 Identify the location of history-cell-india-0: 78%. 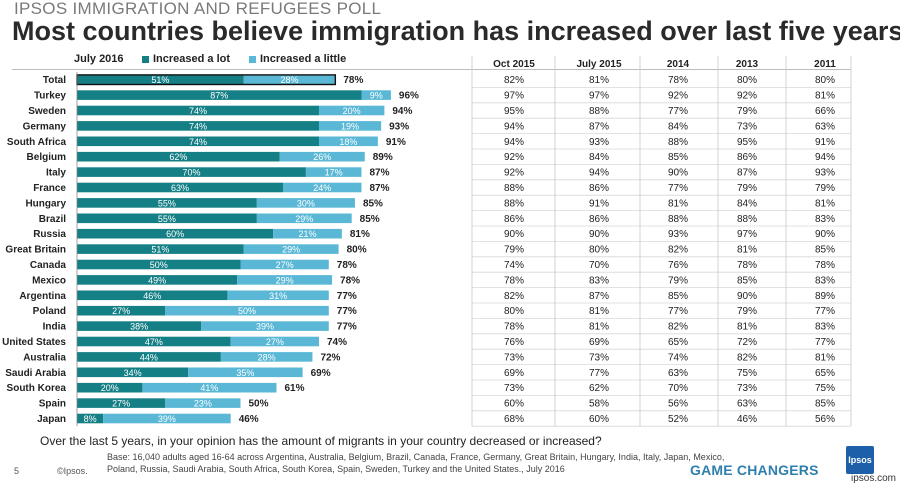
(514, 327).